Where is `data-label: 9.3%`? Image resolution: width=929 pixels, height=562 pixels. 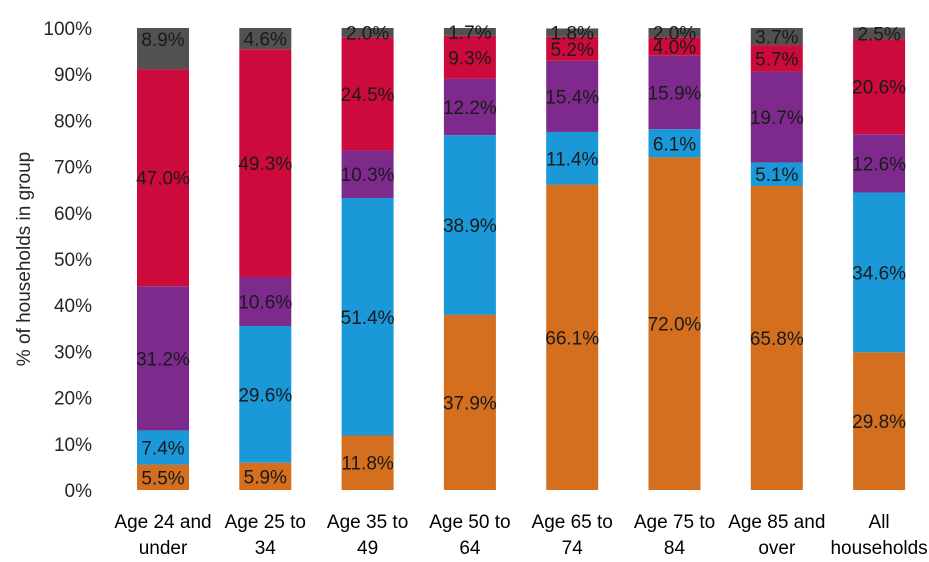 data-label: 9.3% is located at coordinates (469, 58).